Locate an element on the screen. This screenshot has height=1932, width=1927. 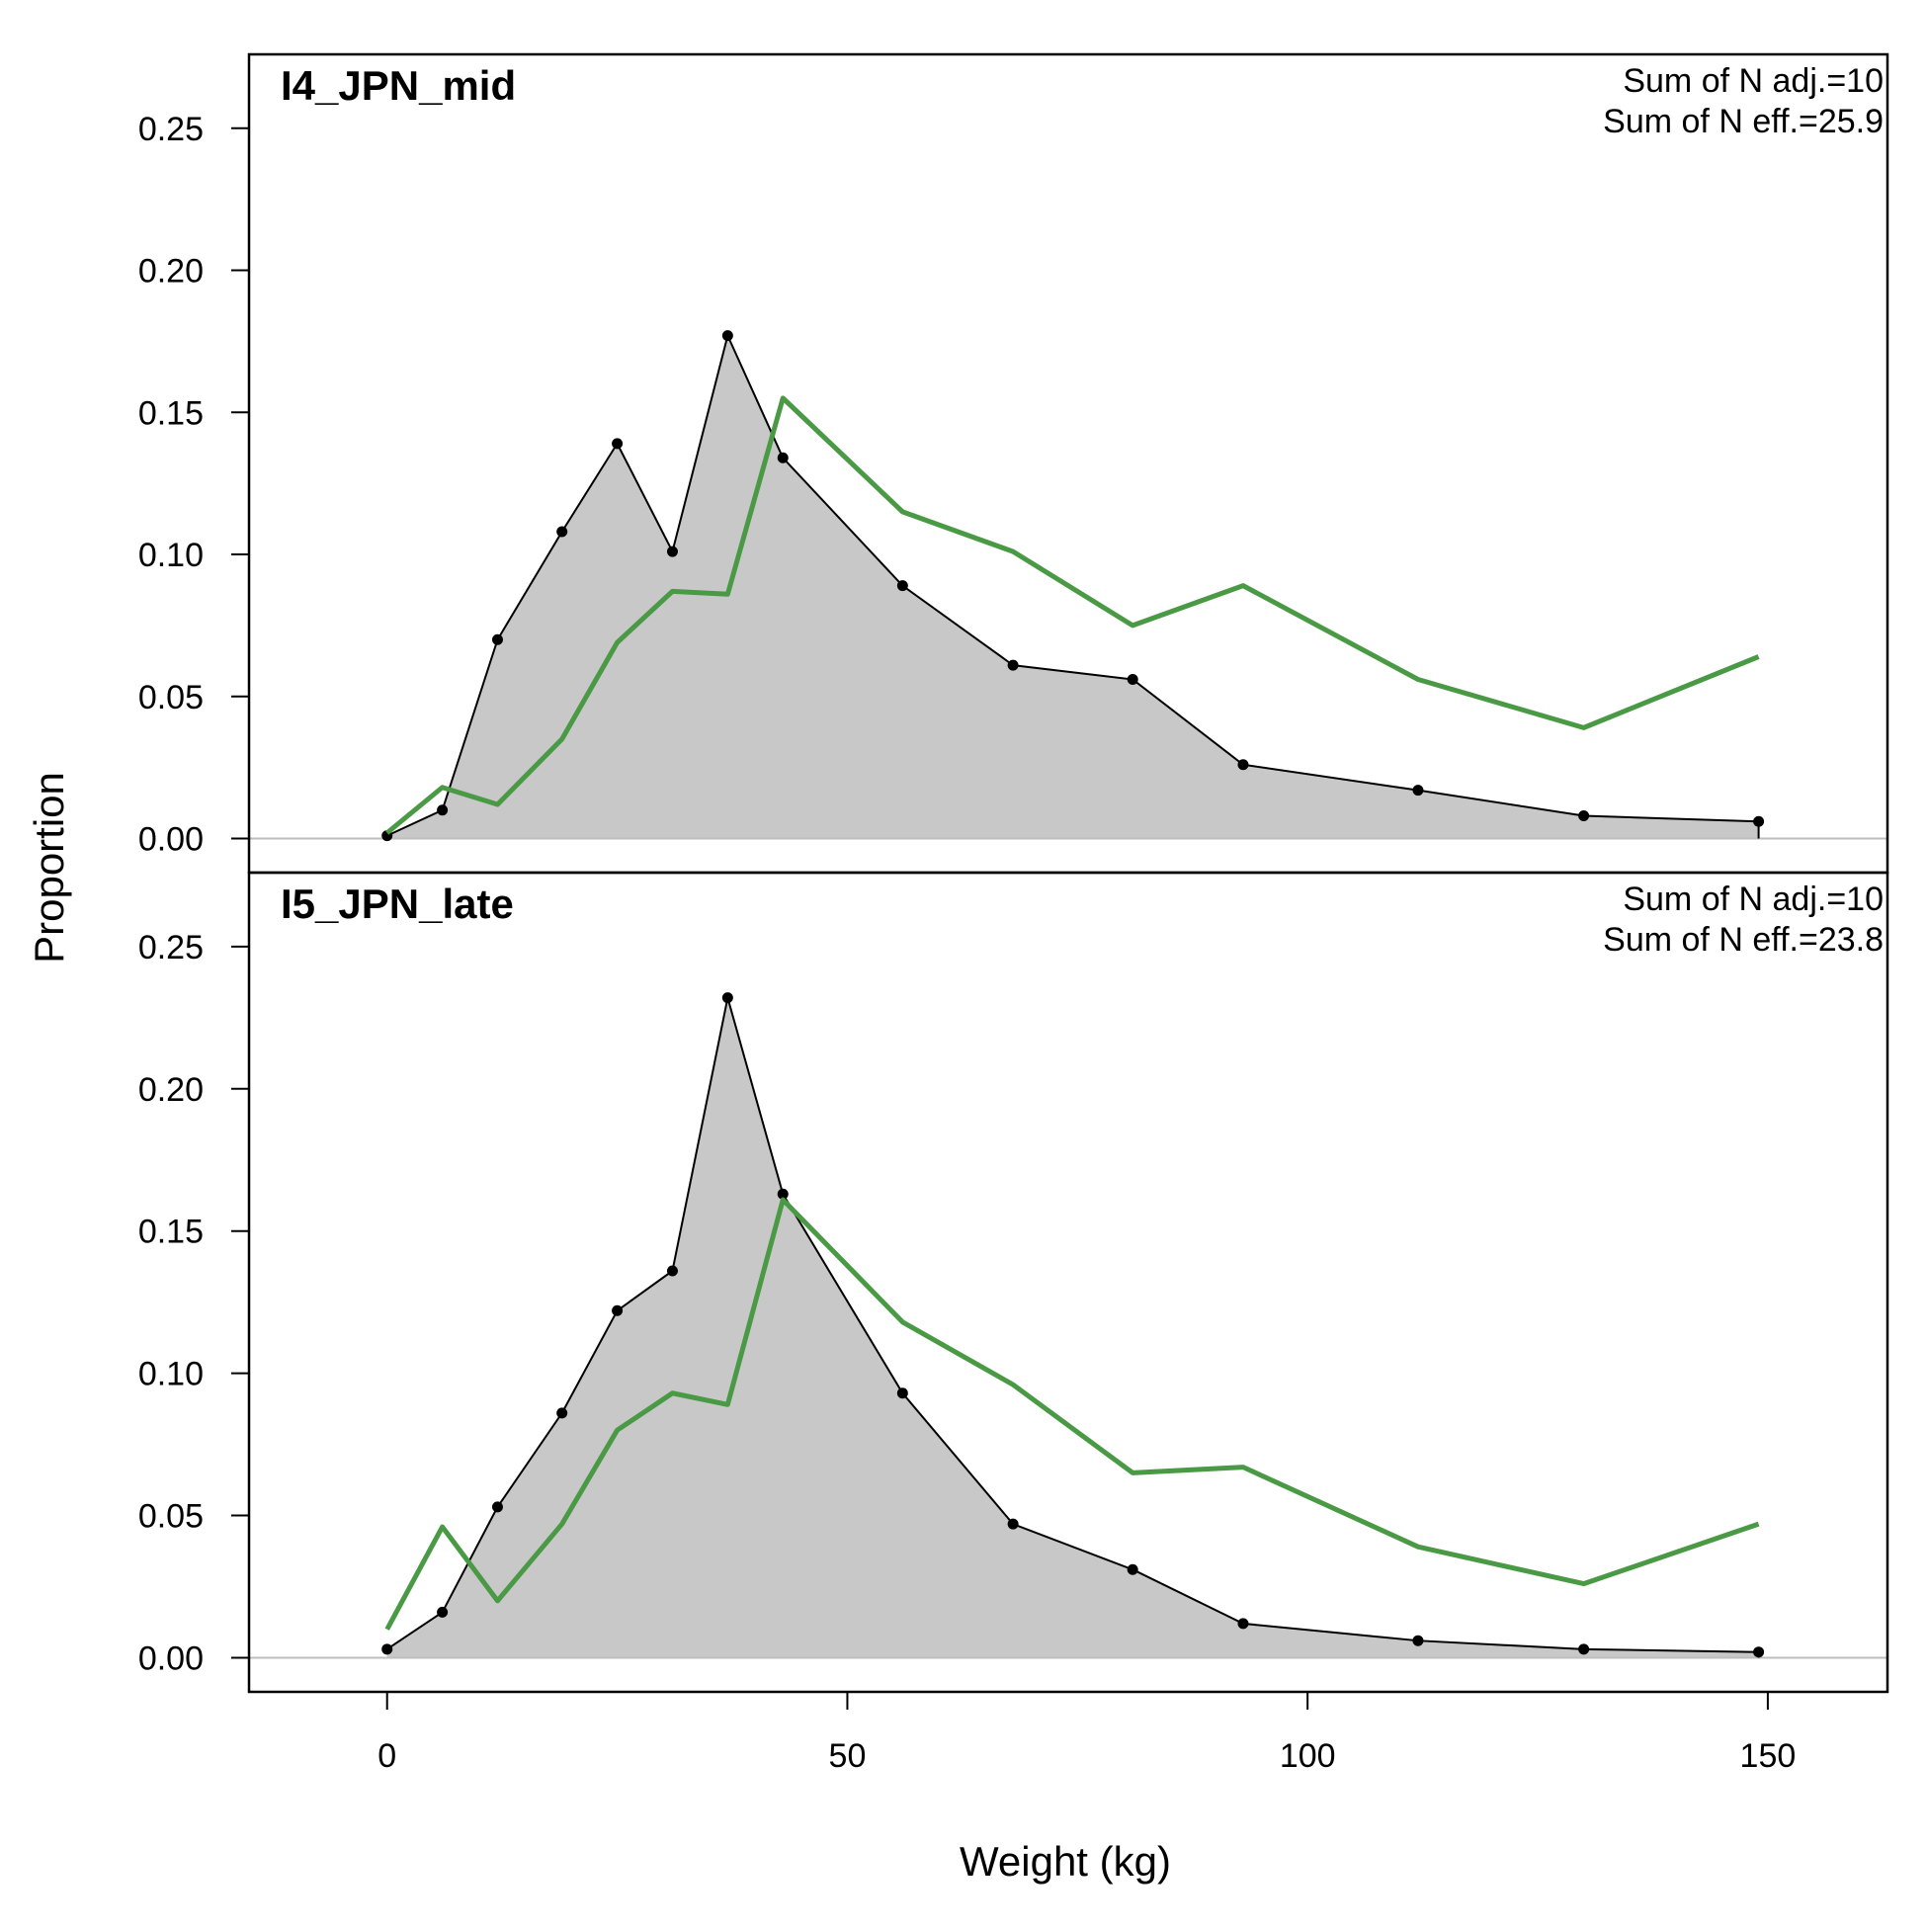
x-tick-label: 150 is located at coordinates (1768, 1756).